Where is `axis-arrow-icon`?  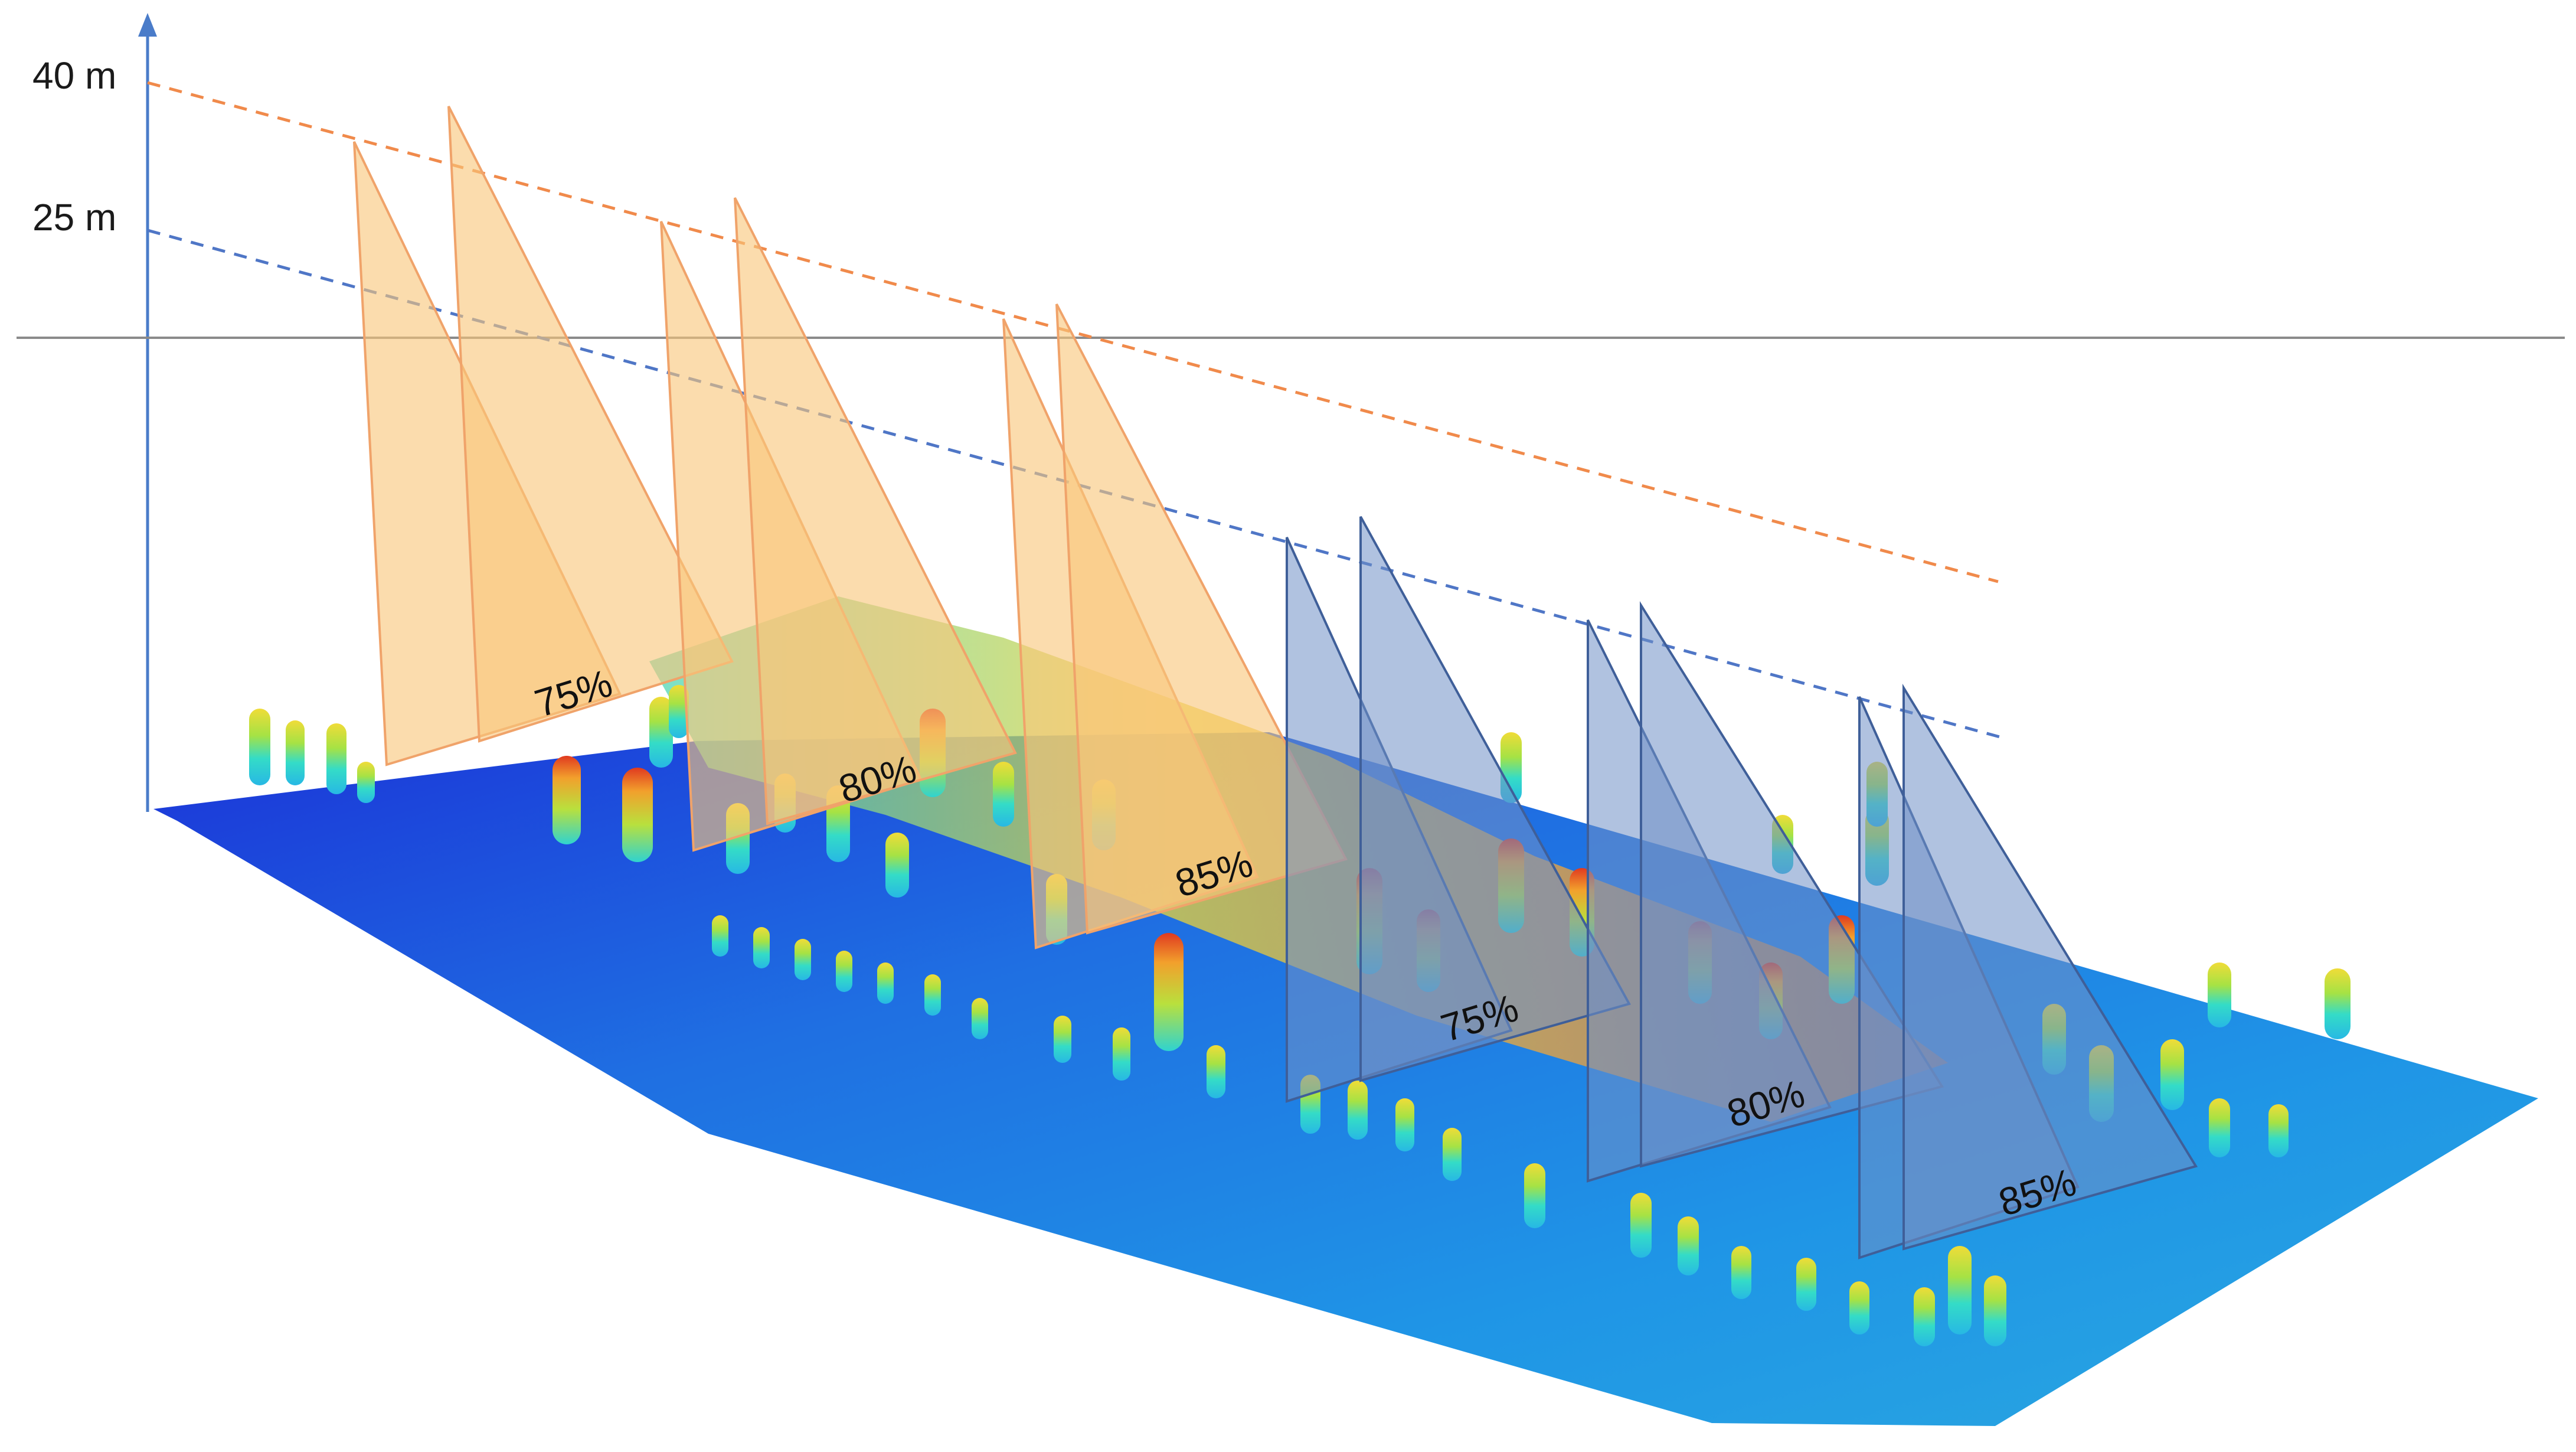
axis-arrow-icon is located at coordinates (147, 25).